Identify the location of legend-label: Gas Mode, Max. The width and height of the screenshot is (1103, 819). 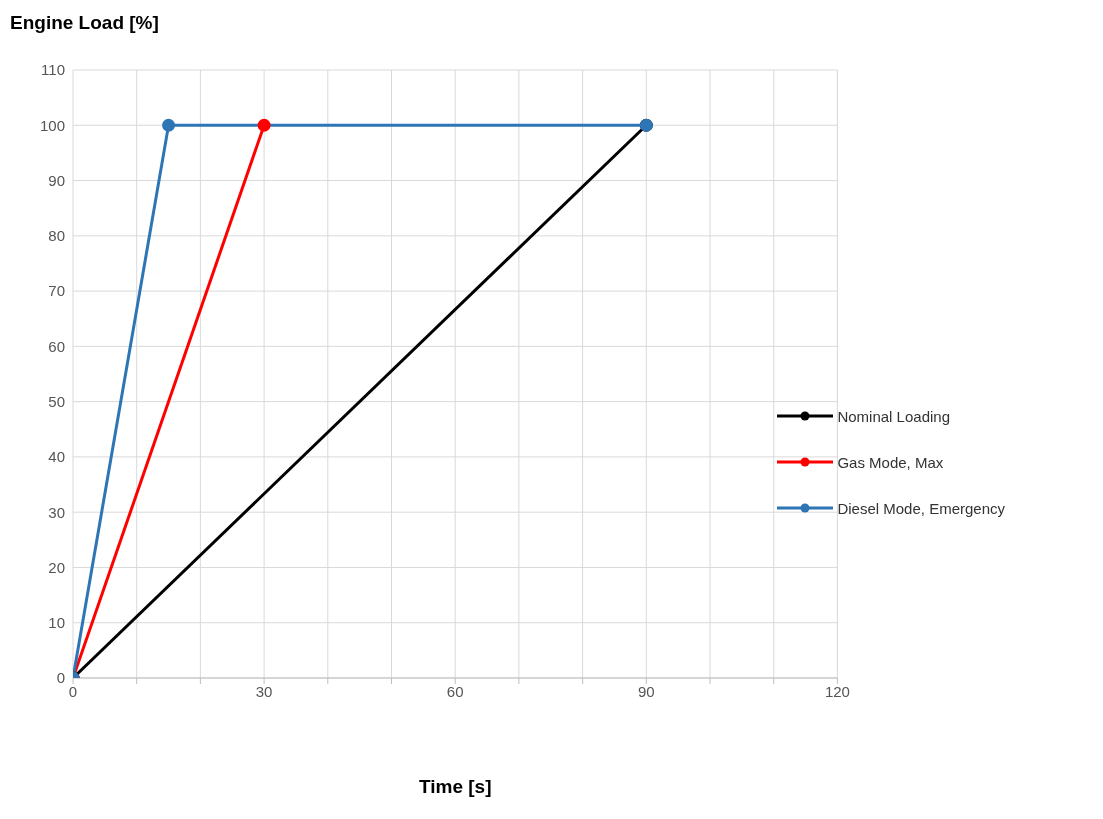
(890, 462).